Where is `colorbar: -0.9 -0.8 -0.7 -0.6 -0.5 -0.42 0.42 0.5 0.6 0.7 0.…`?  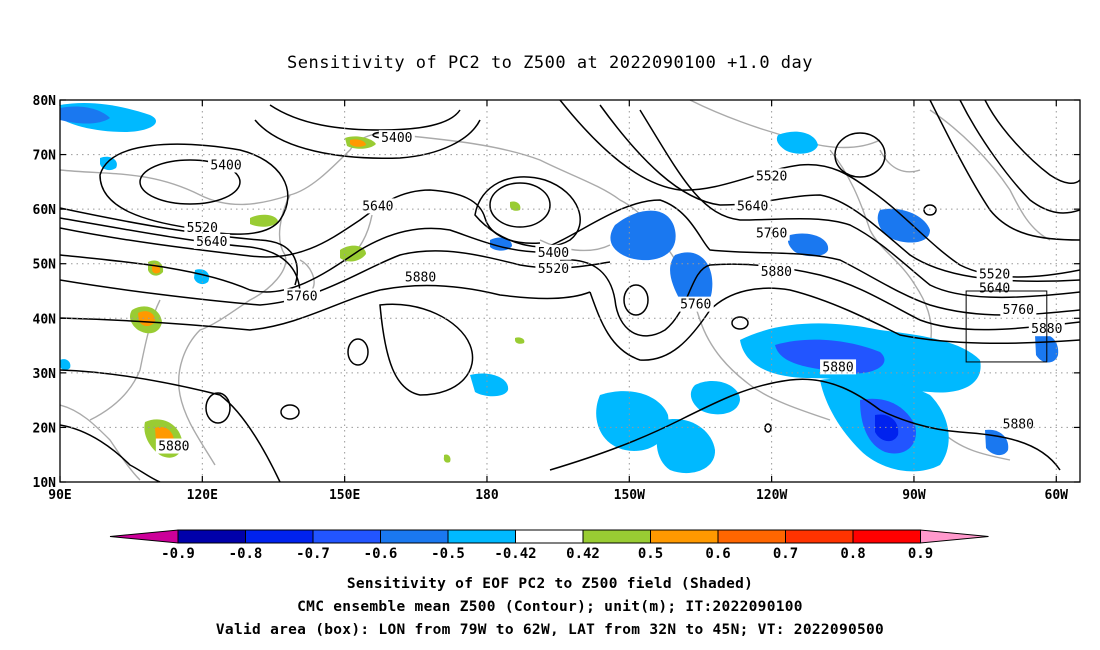
colorbar: -0.9 -0.8 -0.7 -0.6 -0.5 -0.42 0.42 0.5 0.6 0.7 0.… is located at coordinates (549, 545).